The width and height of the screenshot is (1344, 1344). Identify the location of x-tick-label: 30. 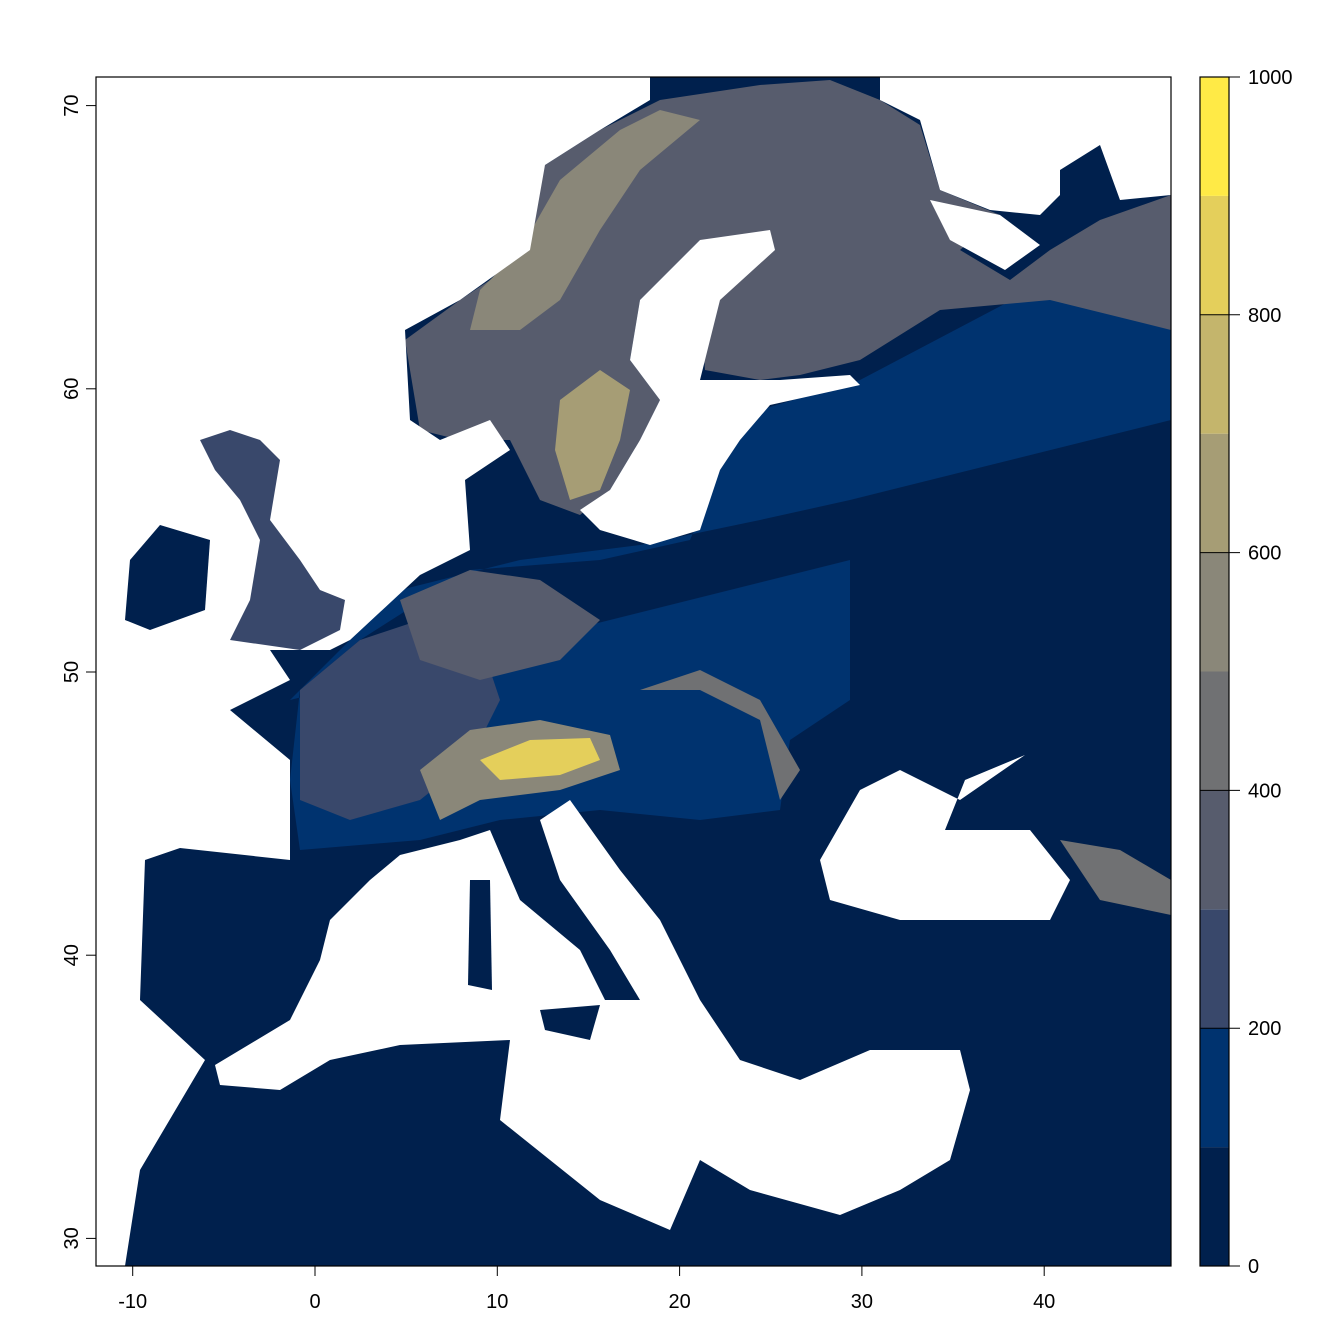
(862, 1302).